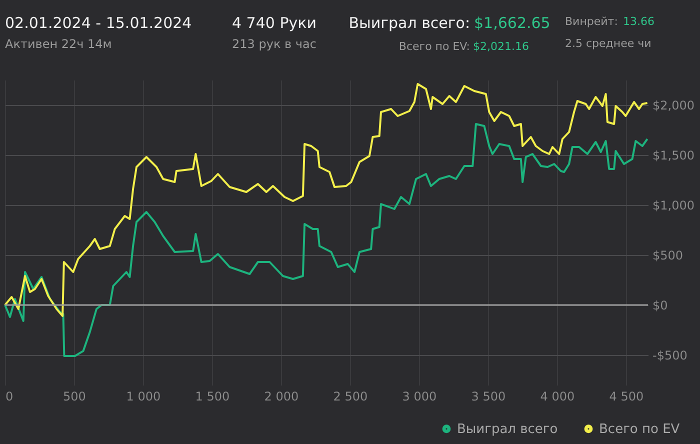 The width and height of the screenshot is (700, 444). Describe the element at coordinates (434, 46) in the screenshot. I see `text: Всего по EV:` at that location.